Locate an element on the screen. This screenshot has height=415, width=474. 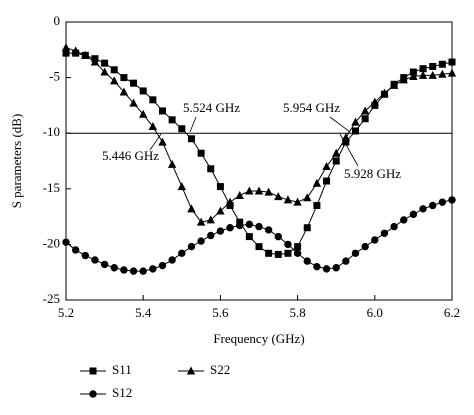
x-tick-label: 5.6 is located at coordinates (220, 312).